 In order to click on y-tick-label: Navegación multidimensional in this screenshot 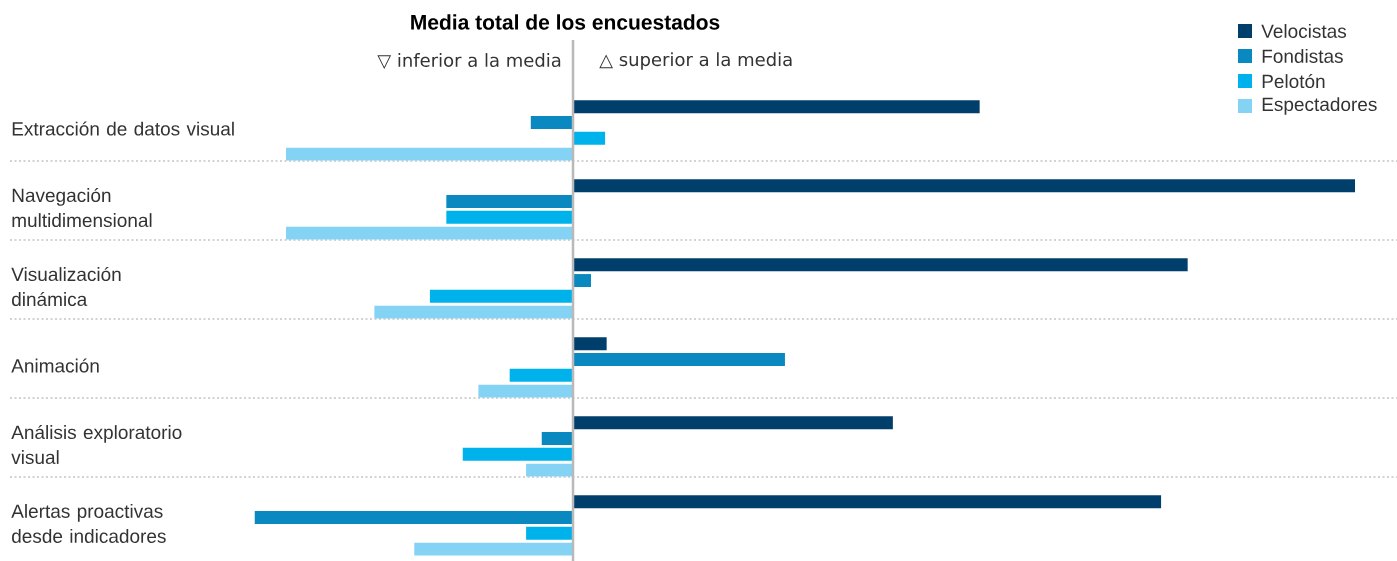, I will do `click(82, 207)`.